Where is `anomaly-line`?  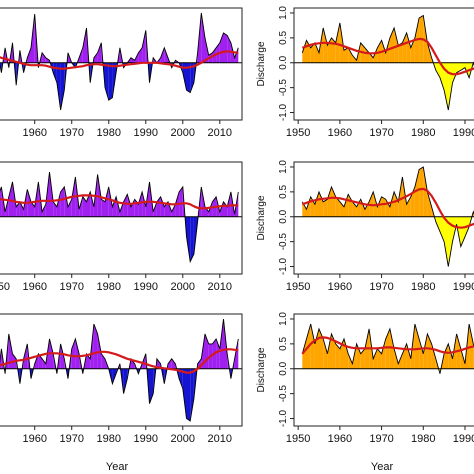
anomaly-line is located at coordinates (119, 370).